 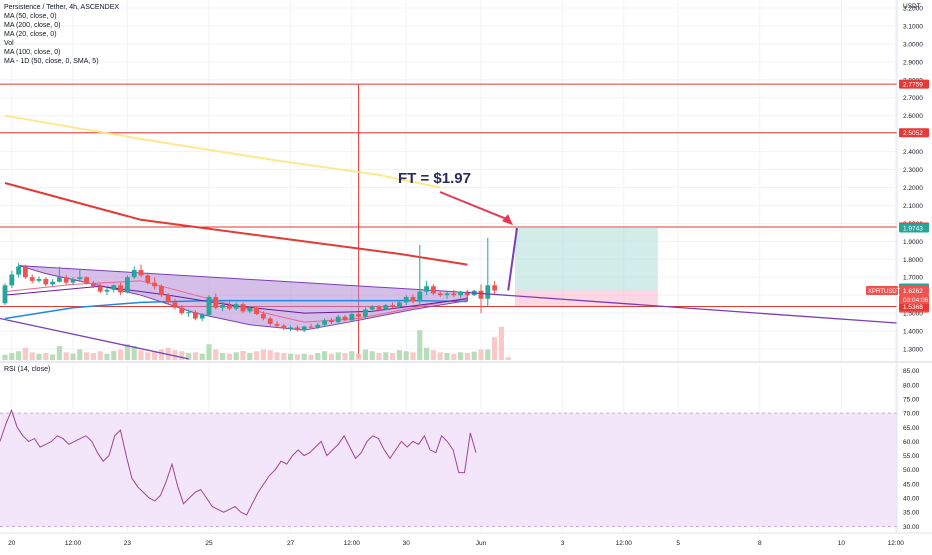 I want to click on wedge-pattern, so click(x=243, y=298).